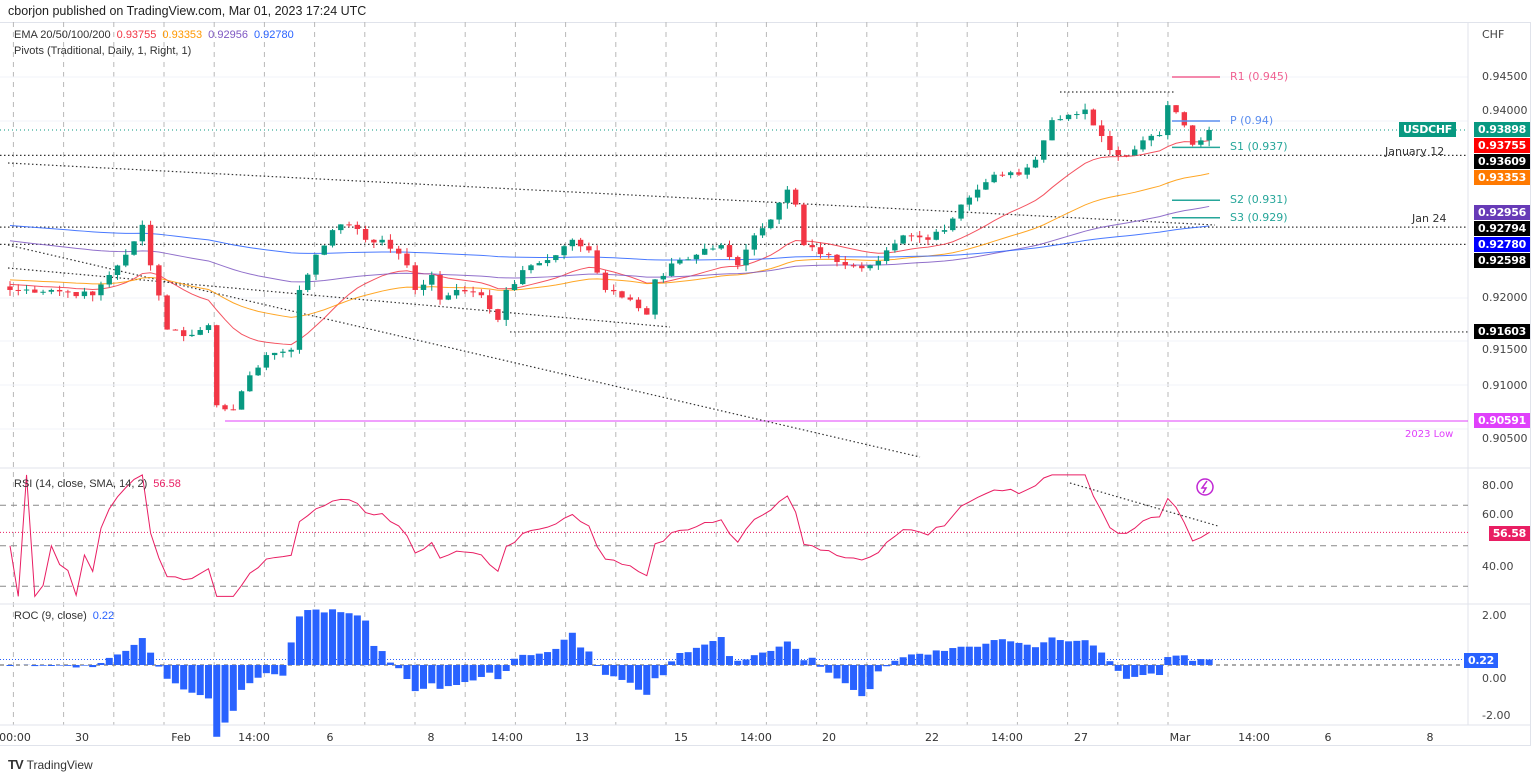 This screenshot has width=1536, height=779. Describe the element at coordinates (81, 484) in the screenshot. I see `rsi-label: RSI (14, close, SMA, 14, 2)` at that location.